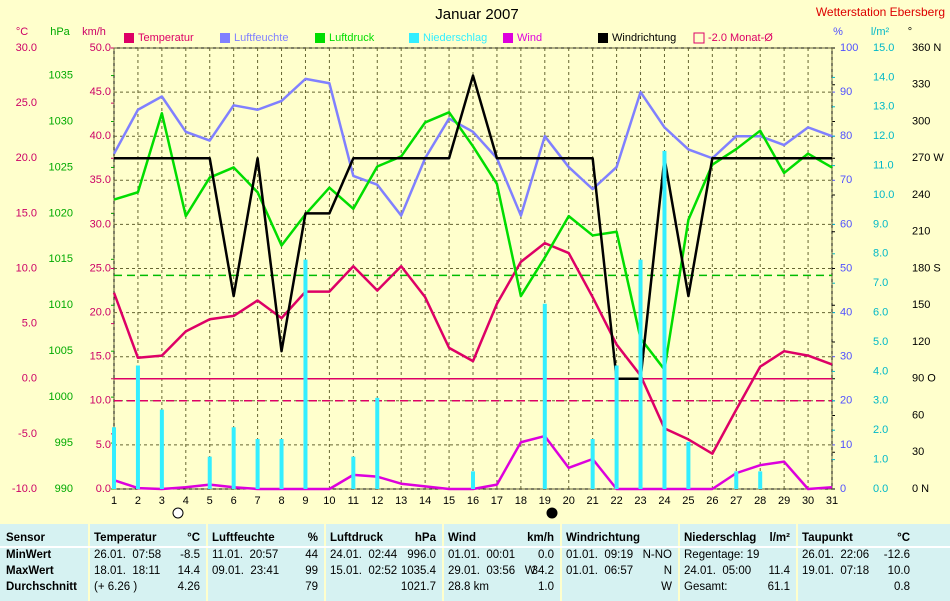 The image size is (950, 601). Describe the element at coordinates (189, 571) in the screenshot. I see `cell-value: 14.4` at that location.